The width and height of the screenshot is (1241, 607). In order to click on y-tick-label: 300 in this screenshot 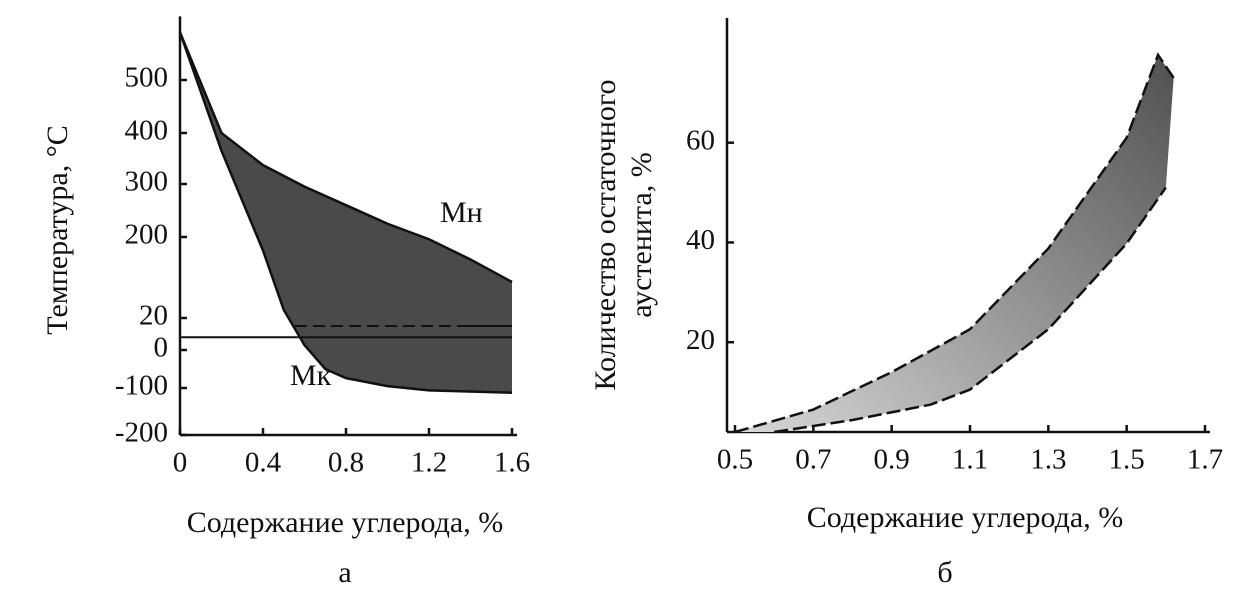, I will do `click(147, 182)`.